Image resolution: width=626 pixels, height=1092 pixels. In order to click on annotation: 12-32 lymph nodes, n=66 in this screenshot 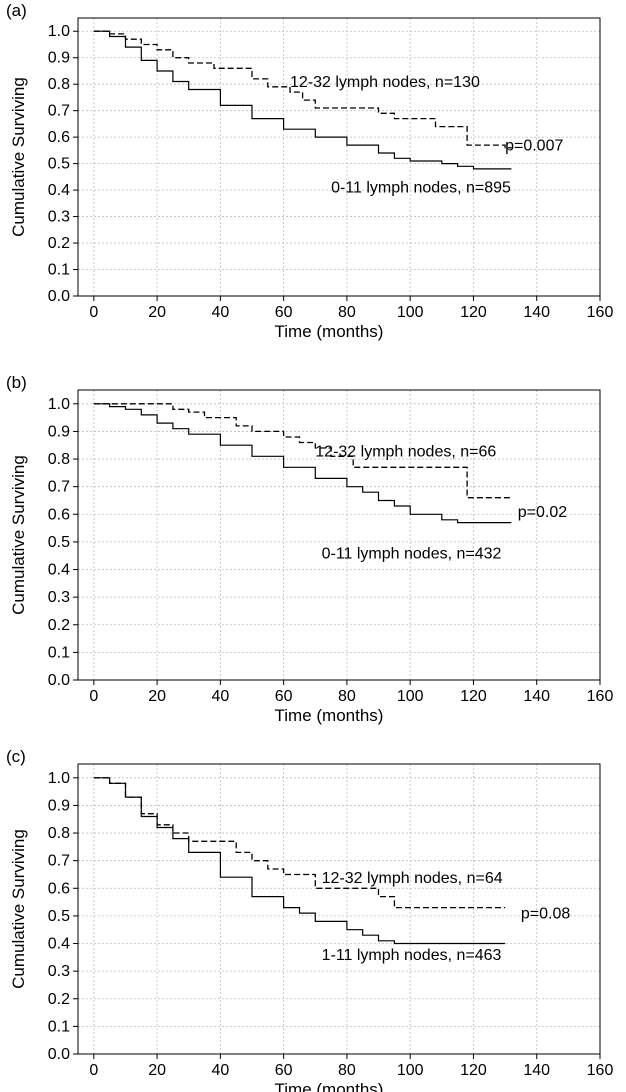, I will do `click(405, 451)`.